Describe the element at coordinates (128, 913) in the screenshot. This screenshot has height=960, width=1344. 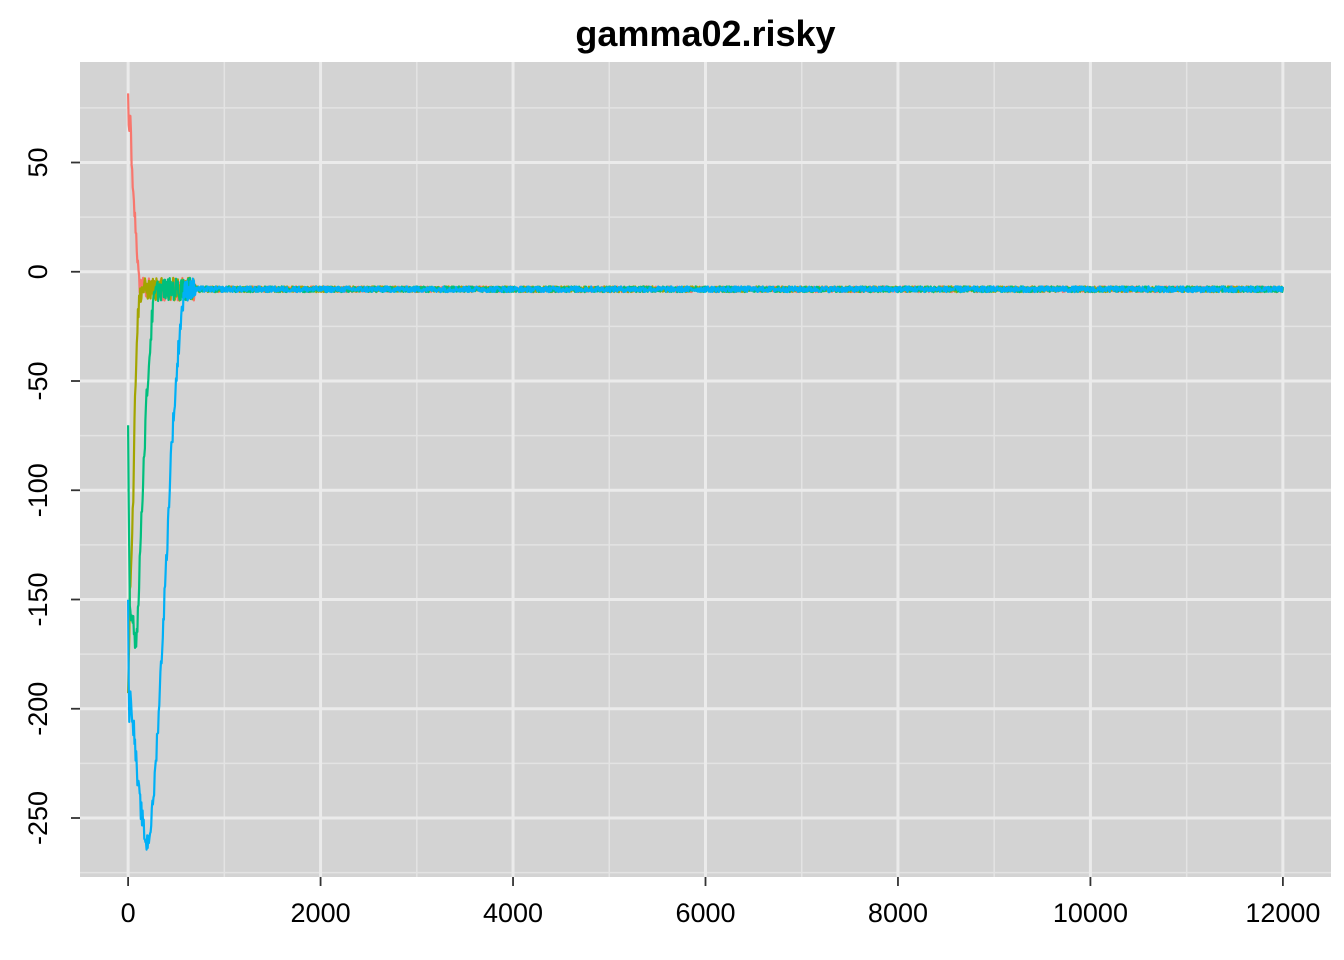
I see `x-tick-label: 0` at that location.